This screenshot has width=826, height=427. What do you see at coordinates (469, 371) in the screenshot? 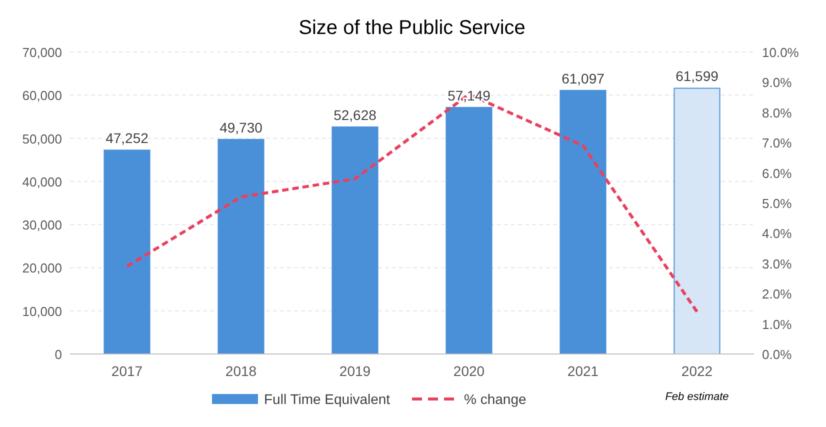
I see `x-tick-label: 2020` at bounding box center [469, 371].